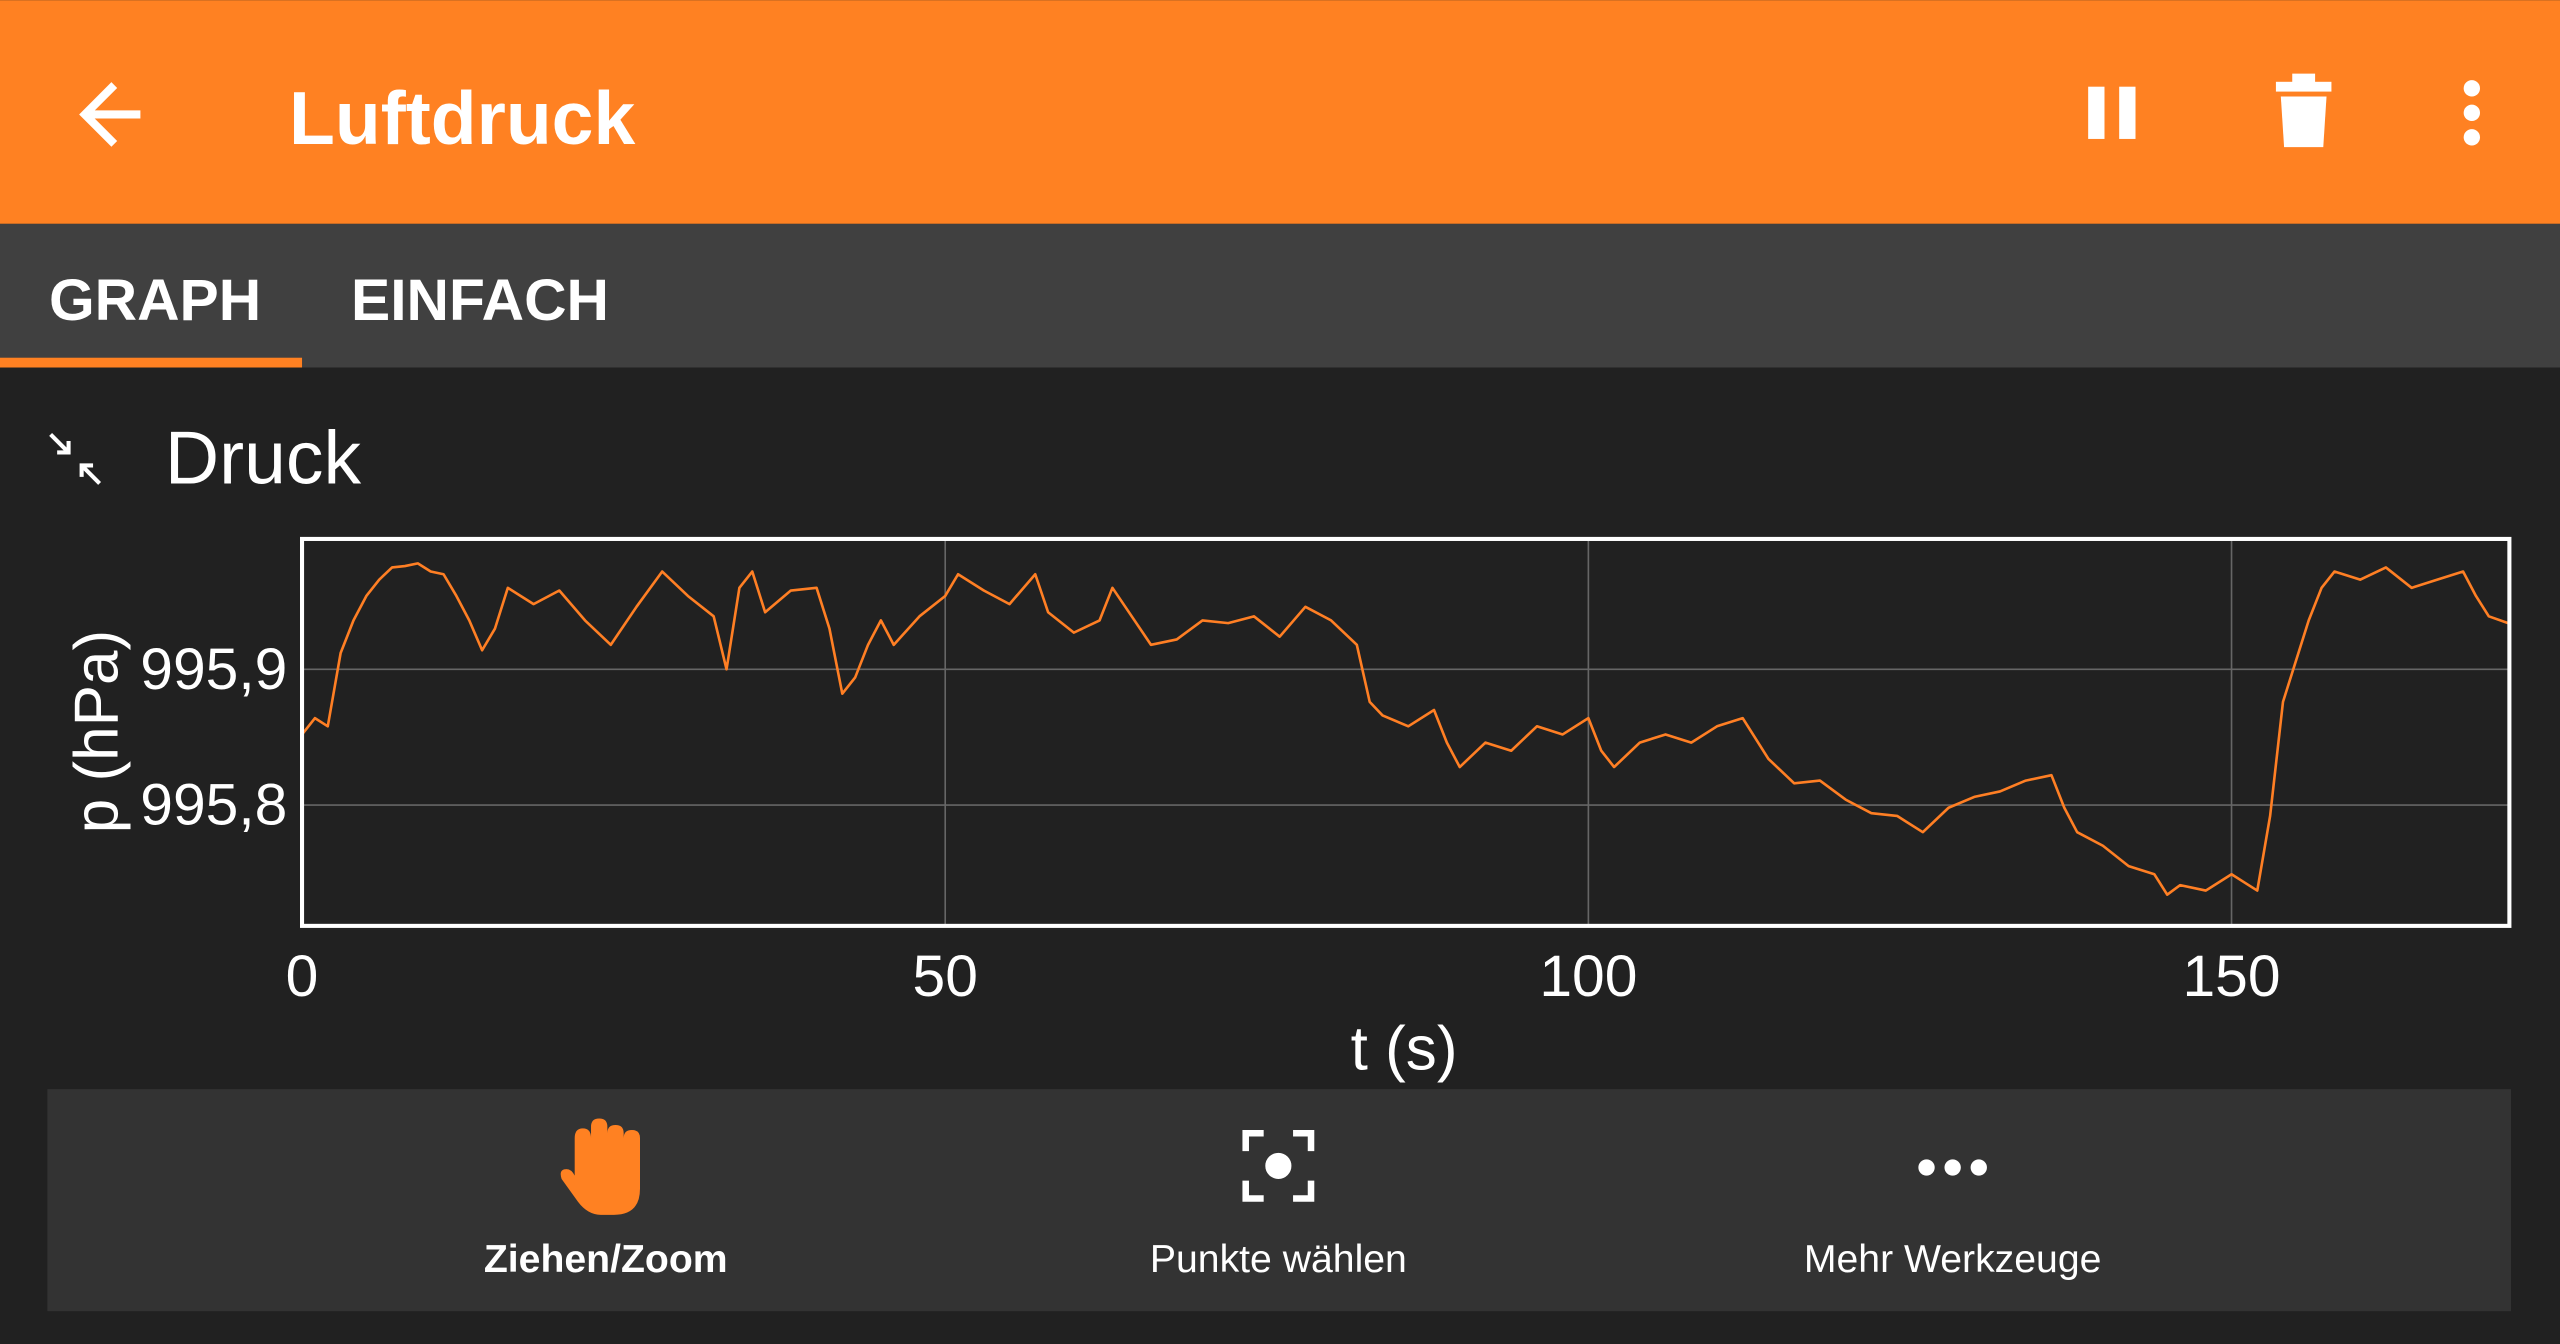 Image resolution: width=2560 pixels, height=1344 pixels. What do you see at coordinates (2303, 110) in the screenshot?
I see `delete-button` at bounding box center [2303, 110].